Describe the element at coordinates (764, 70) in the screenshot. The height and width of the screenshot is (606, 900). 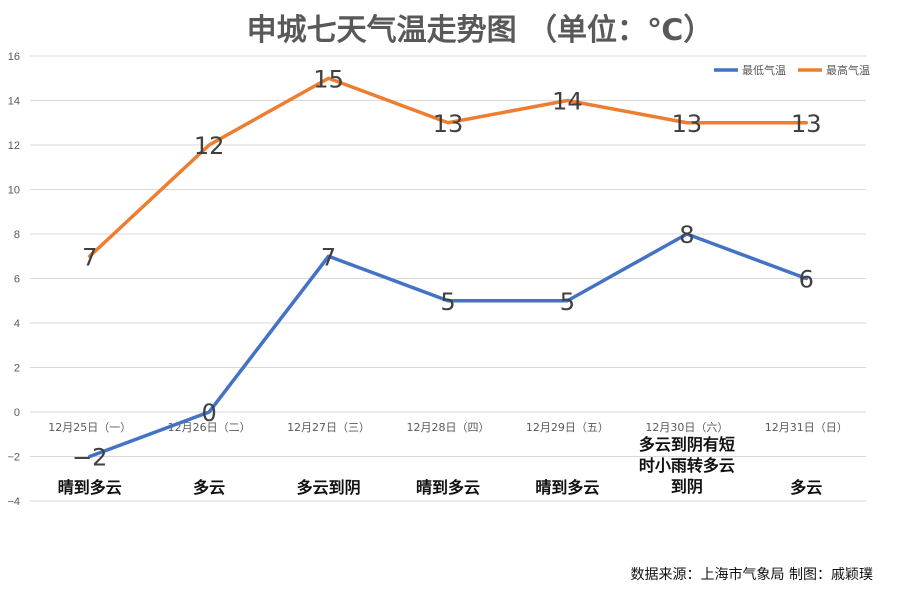
I see `legend-label: 最低气温` at that location.